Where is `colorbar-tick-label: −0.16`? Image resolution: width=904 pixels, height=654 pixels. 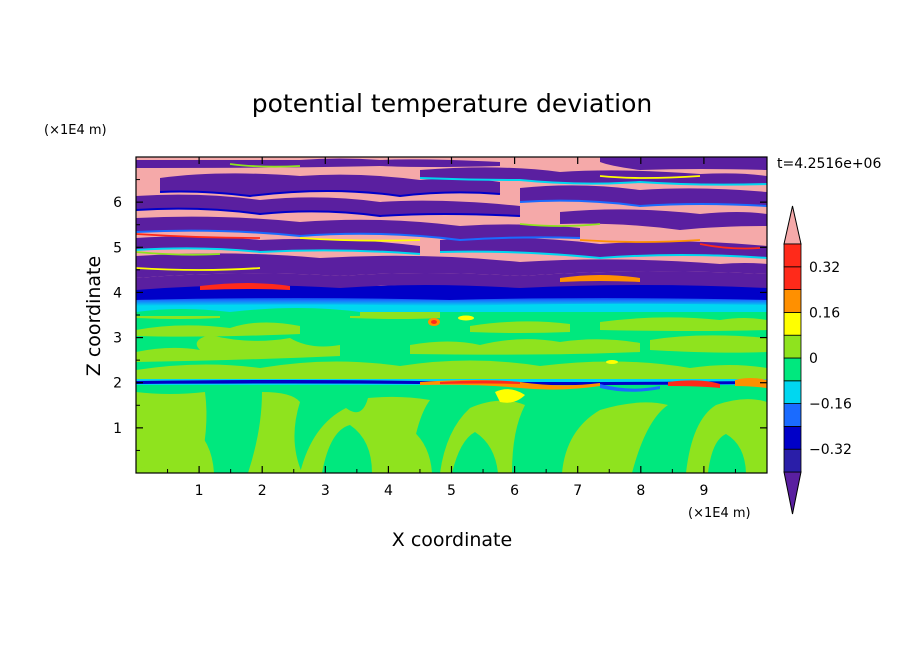
colorbar-tick-label: −0.16 is located at coordinates (830, 405).